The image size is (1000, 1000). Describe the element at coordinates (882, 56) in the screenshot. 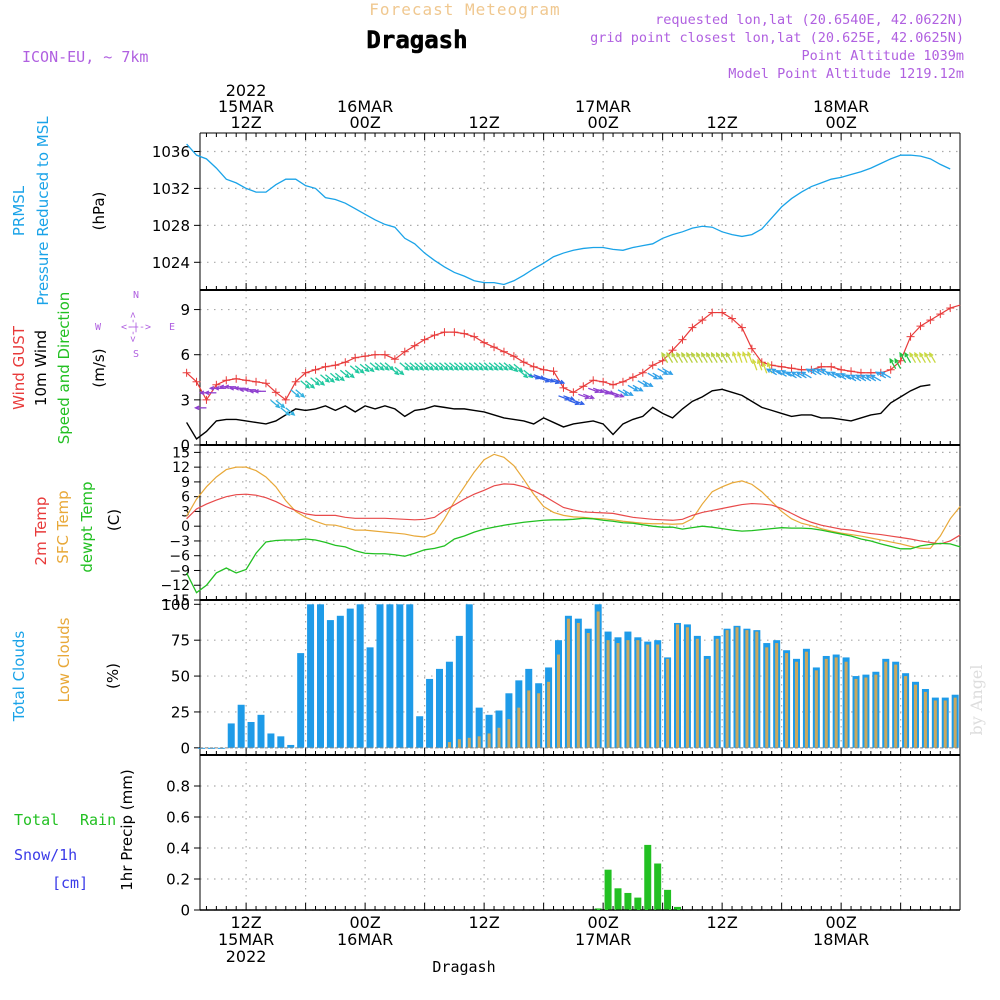

I see `point-altitude: Point Altitude 1039m` at that location.